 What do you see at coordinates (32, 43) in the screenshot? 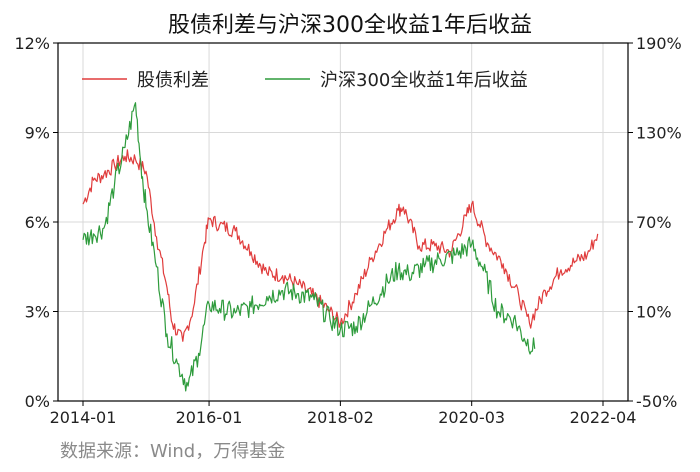
I see `left-tick-label: 12%` at bounding box center [32, 43].